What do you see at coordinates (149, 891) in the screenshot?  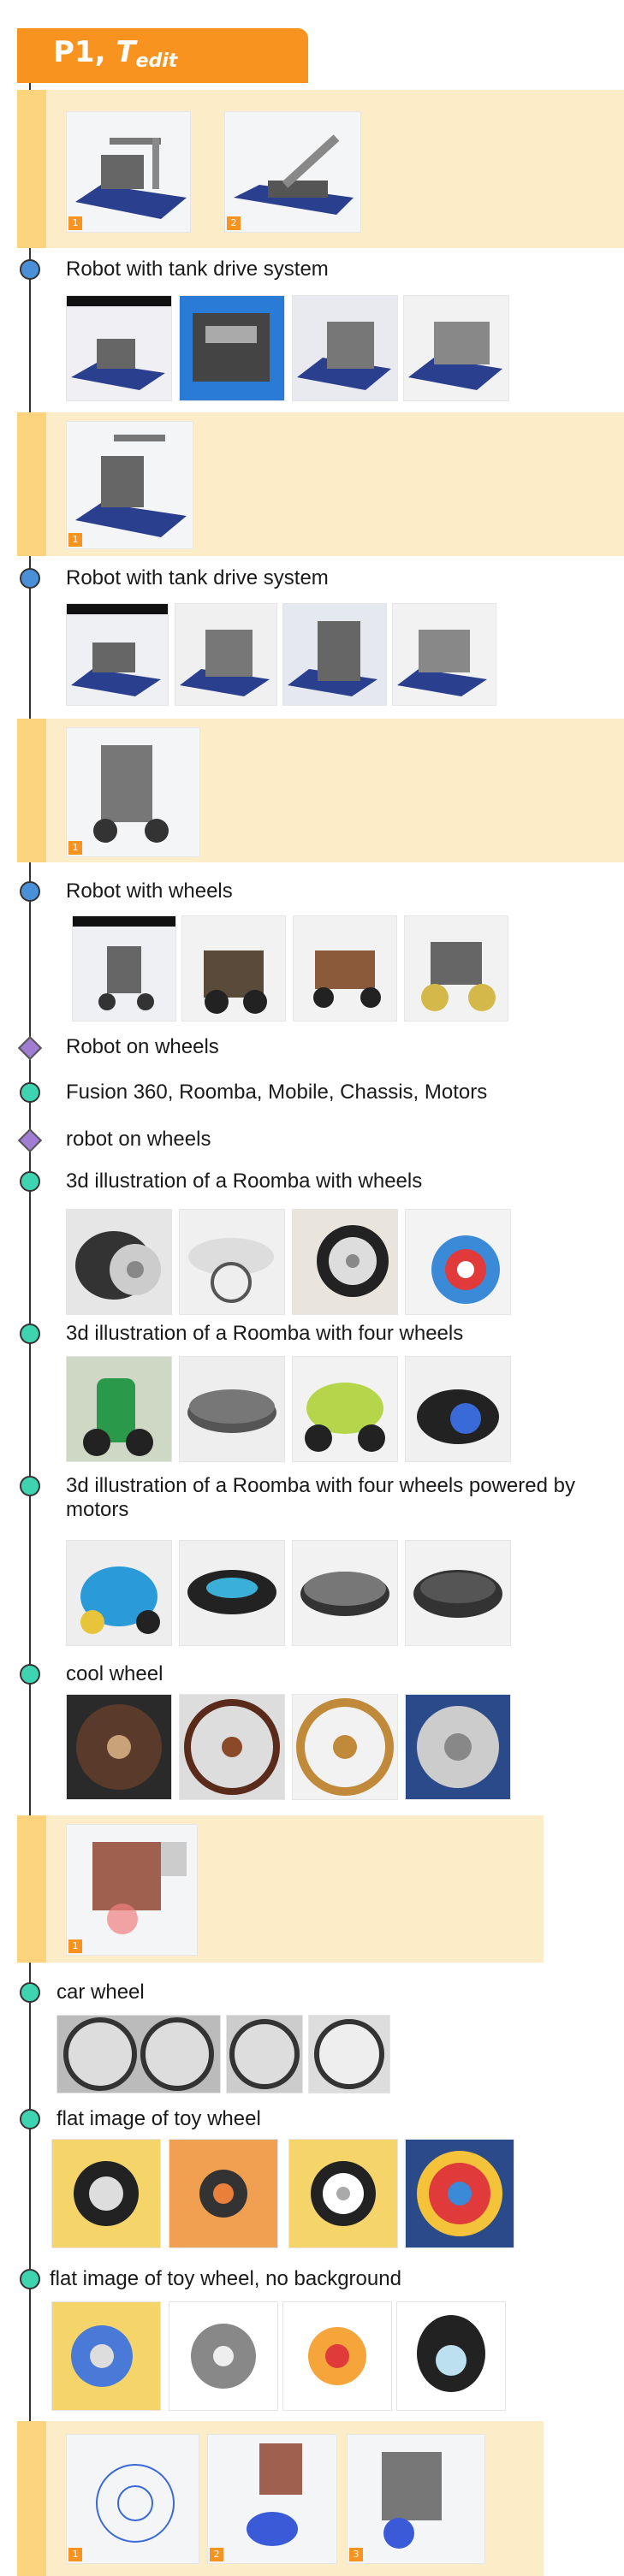 I see `step-label: Robot with wheels` at bounding box center [149, 891].